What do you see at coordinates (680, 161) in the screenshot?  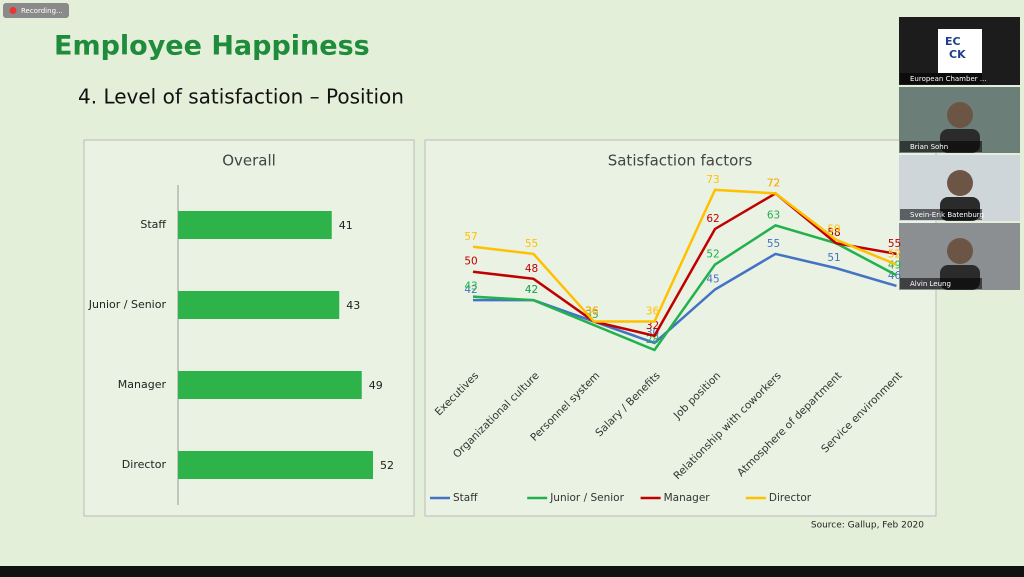 I see `chart-title: Satisfaction factors` at bounding box center [680, 161].